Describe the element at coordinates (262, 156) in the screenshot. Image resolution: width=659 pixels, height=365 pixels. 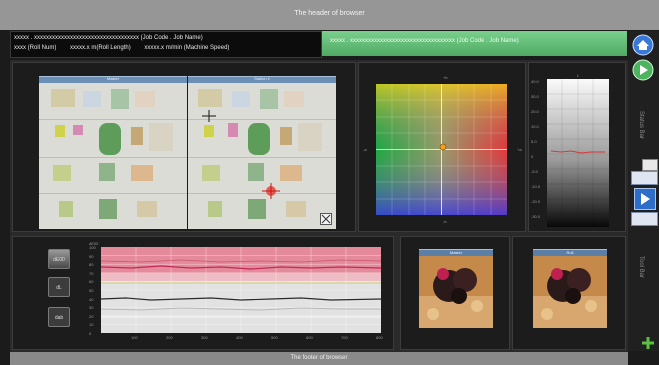
I see `station-image` at that location.